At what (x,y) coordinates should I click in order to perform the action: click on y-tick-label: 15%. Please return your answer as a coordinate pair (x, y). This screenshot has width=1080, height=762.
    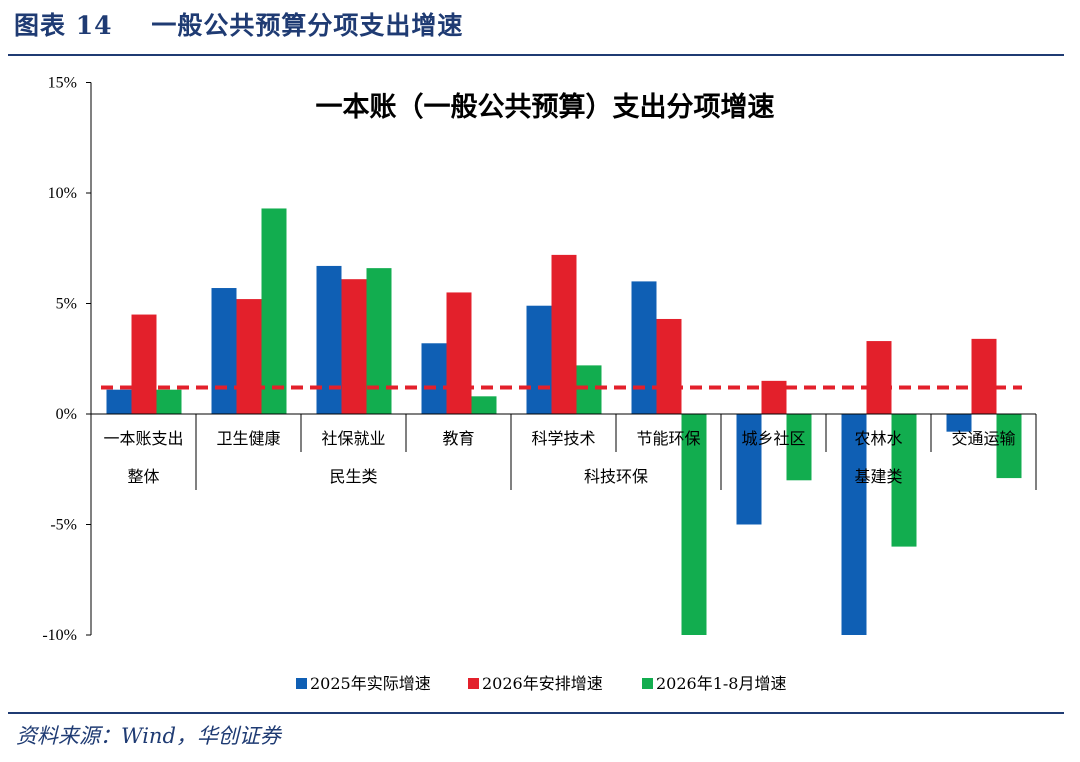
    Looking at the image, I should click on (62, 83).